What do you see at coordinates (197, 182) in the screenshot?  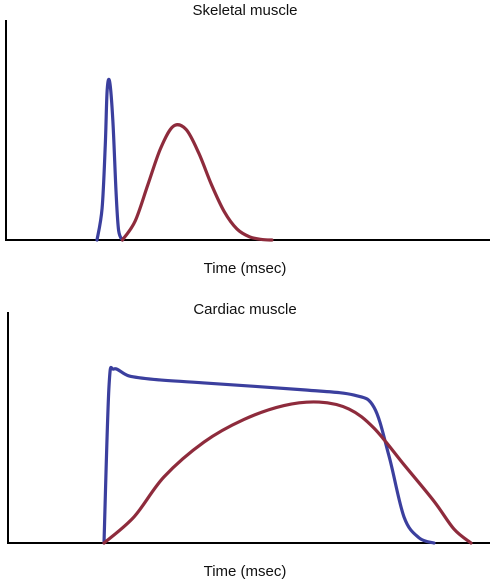 I see `skeletal-contraction-line` at bounding box center [197, 182].